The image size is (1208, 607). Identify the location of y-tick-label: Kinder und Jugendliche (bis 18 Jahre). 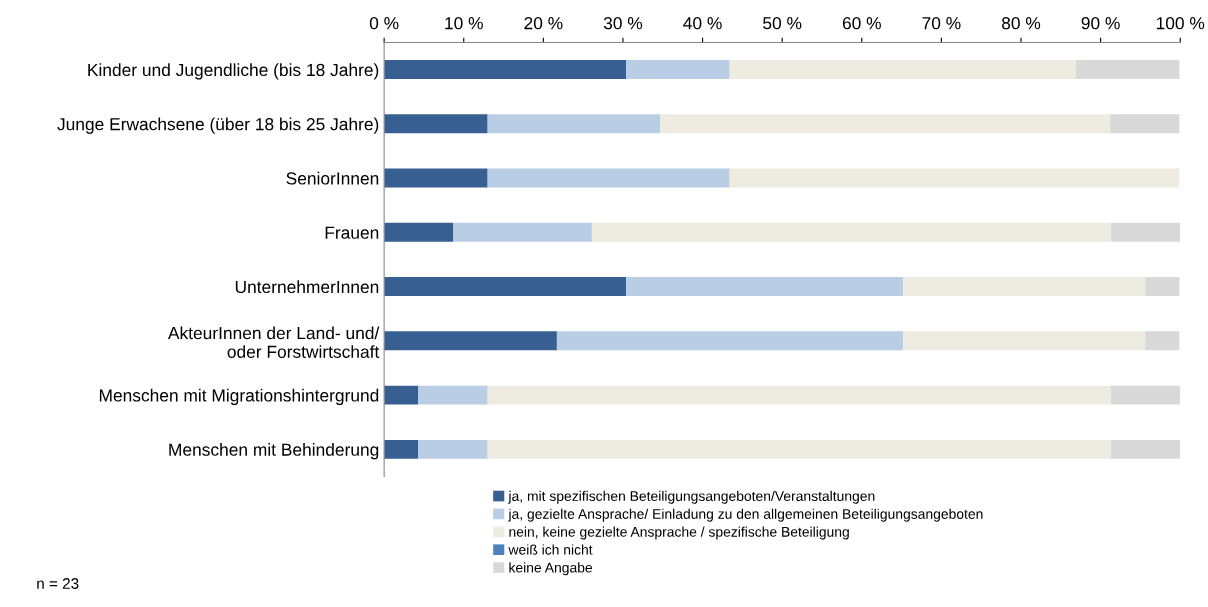
(233, 71).